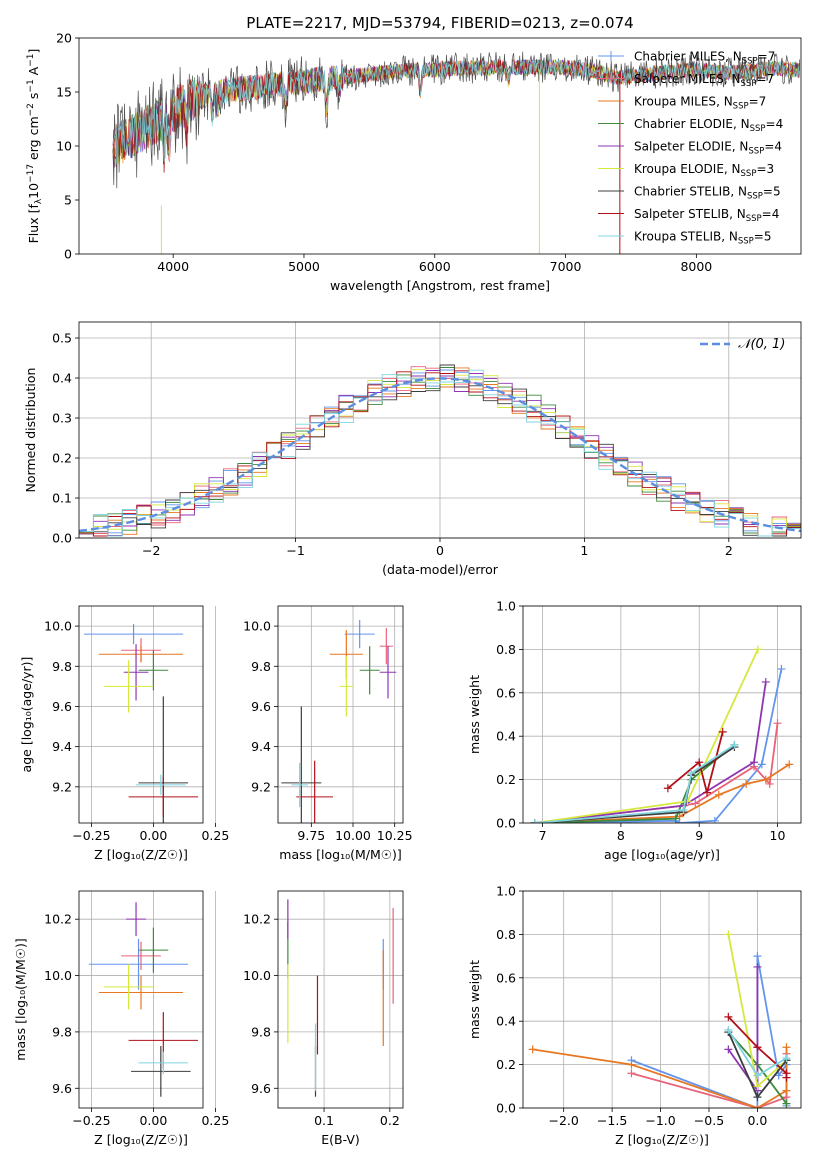 The height and width of the screenshot is (1170, 819). Describe the element at coordinates (564, 1120) in the screenshot. I see `x-tick-label: −2.0` at that location.